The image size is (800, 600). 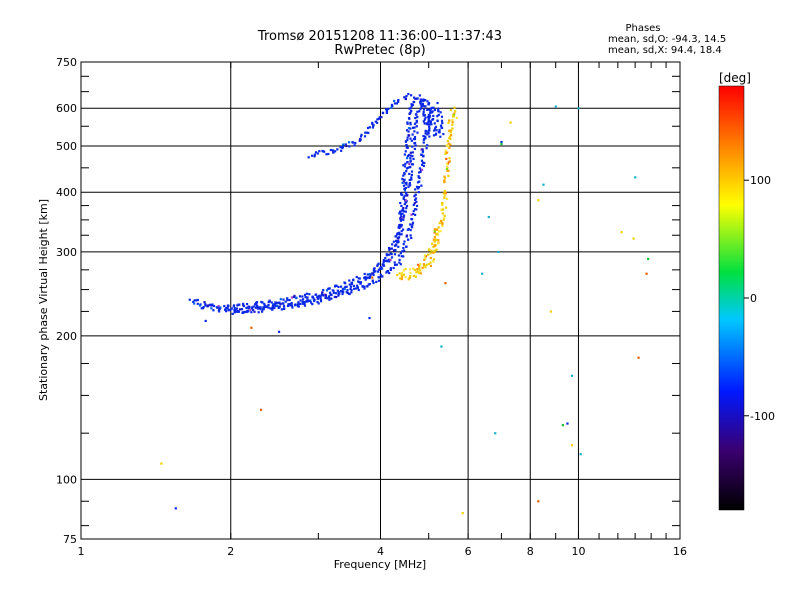 What do you see at coordinates (642, 28) in the screenshot?
I see `phases-header: Phases` at bounding box center [642, 28].